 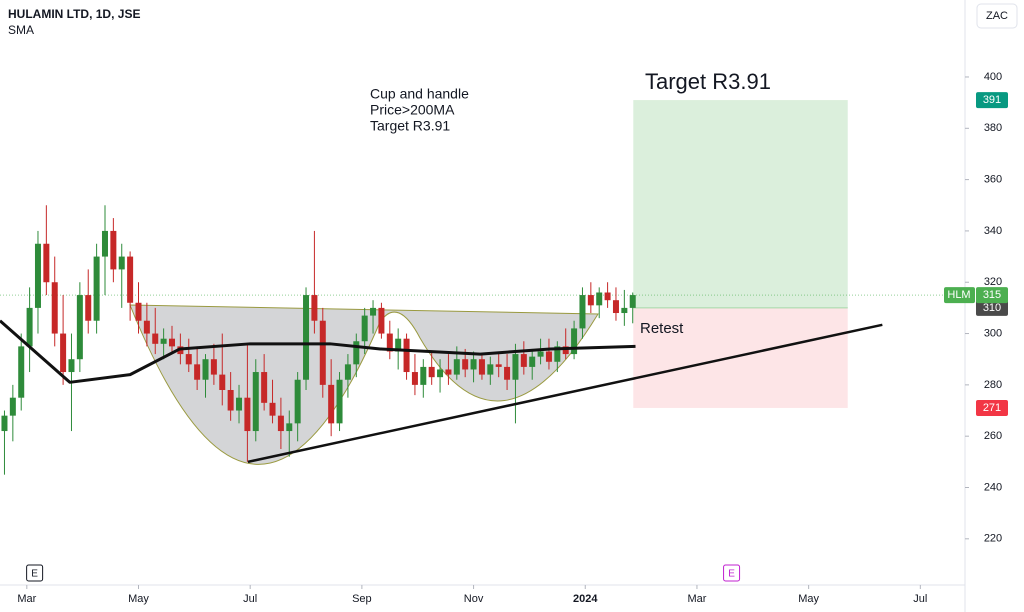 I want to click on currency-label: ZAC, so click(x=997, y=16).